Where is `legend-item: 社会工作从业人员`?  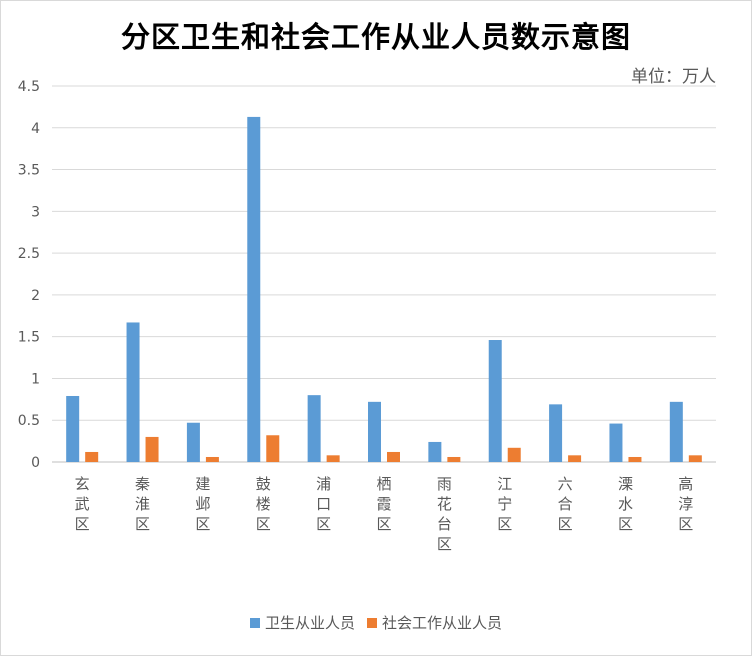
legend-item: 社会工作从业人员 is located at coordinates (434, 622).